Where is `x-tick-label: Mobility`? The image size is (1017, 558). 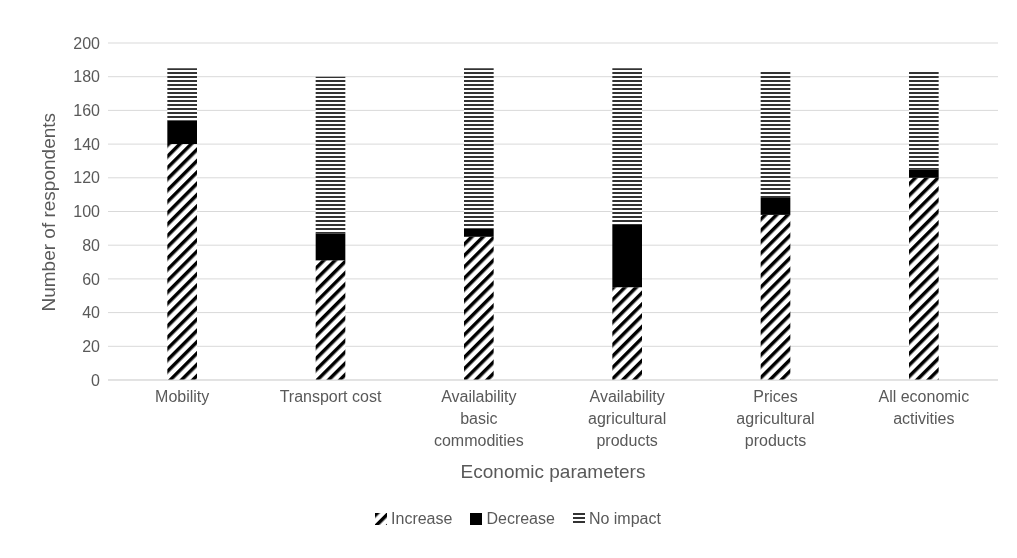
x-tick-label: Mobility is located at coordinates (182, 396).